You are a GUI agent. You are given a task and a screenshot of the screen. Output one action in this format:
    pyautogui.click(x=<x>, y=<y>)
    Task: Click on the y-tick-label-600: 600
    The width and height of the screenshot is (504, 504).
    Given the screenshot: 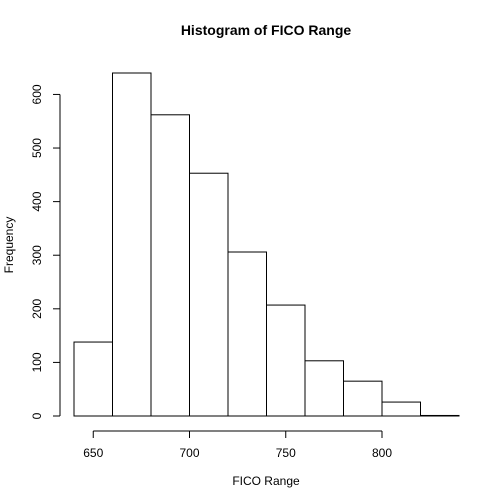 What is the action you would take?
    pyautogui.click(x=37, y=94)
    